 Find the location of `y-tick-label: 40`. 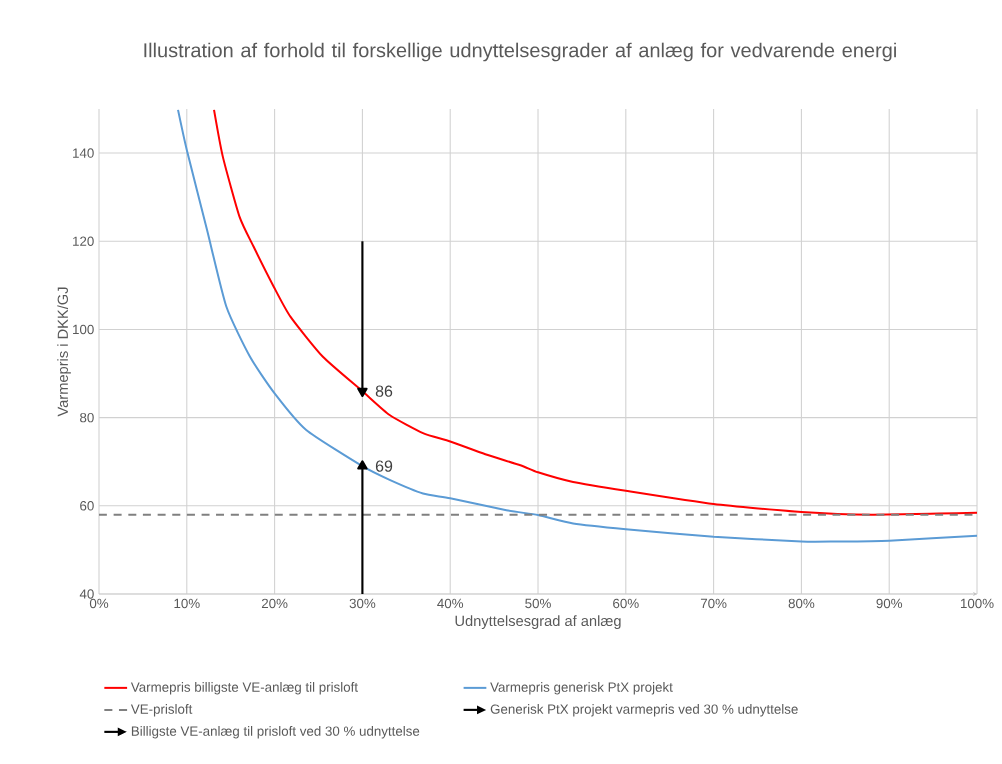

y-tick-label: 40 is located at coordinates (86, 594).